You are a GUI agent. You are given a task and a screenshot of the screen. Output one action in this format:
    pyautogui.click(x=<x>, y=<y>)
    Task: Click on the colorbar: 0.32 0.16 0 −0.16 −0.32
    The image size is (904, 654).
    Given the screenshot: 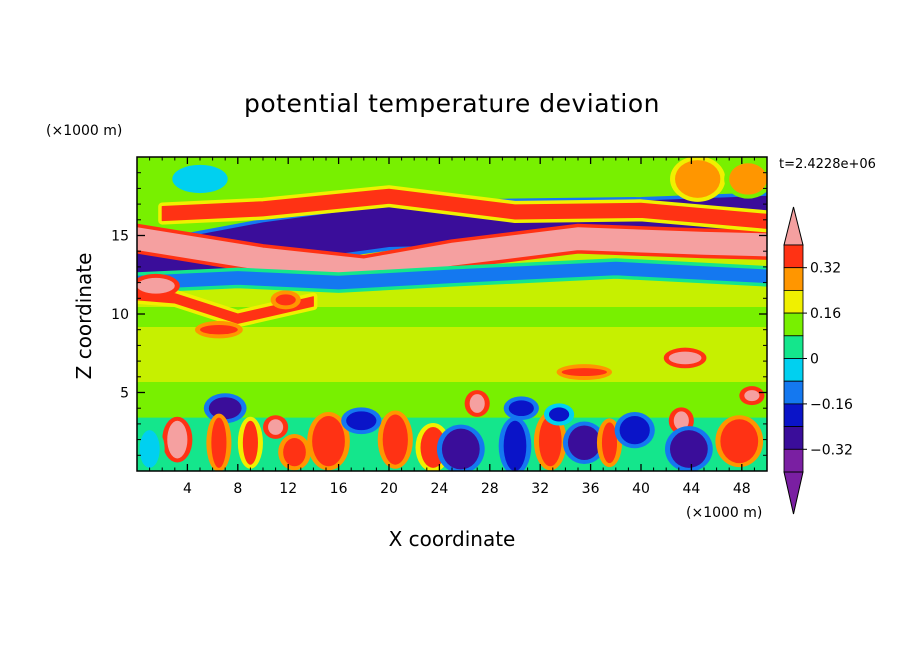 What is the action you would take?
    pyautogui.click(x=818, y=360)
    